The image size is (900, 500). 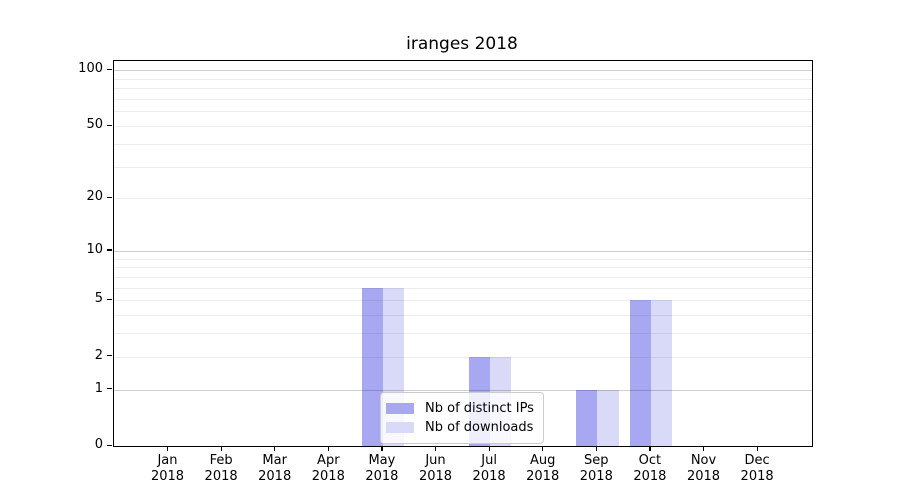 I want to click on x-tick-May, so click(x=382, y=448).